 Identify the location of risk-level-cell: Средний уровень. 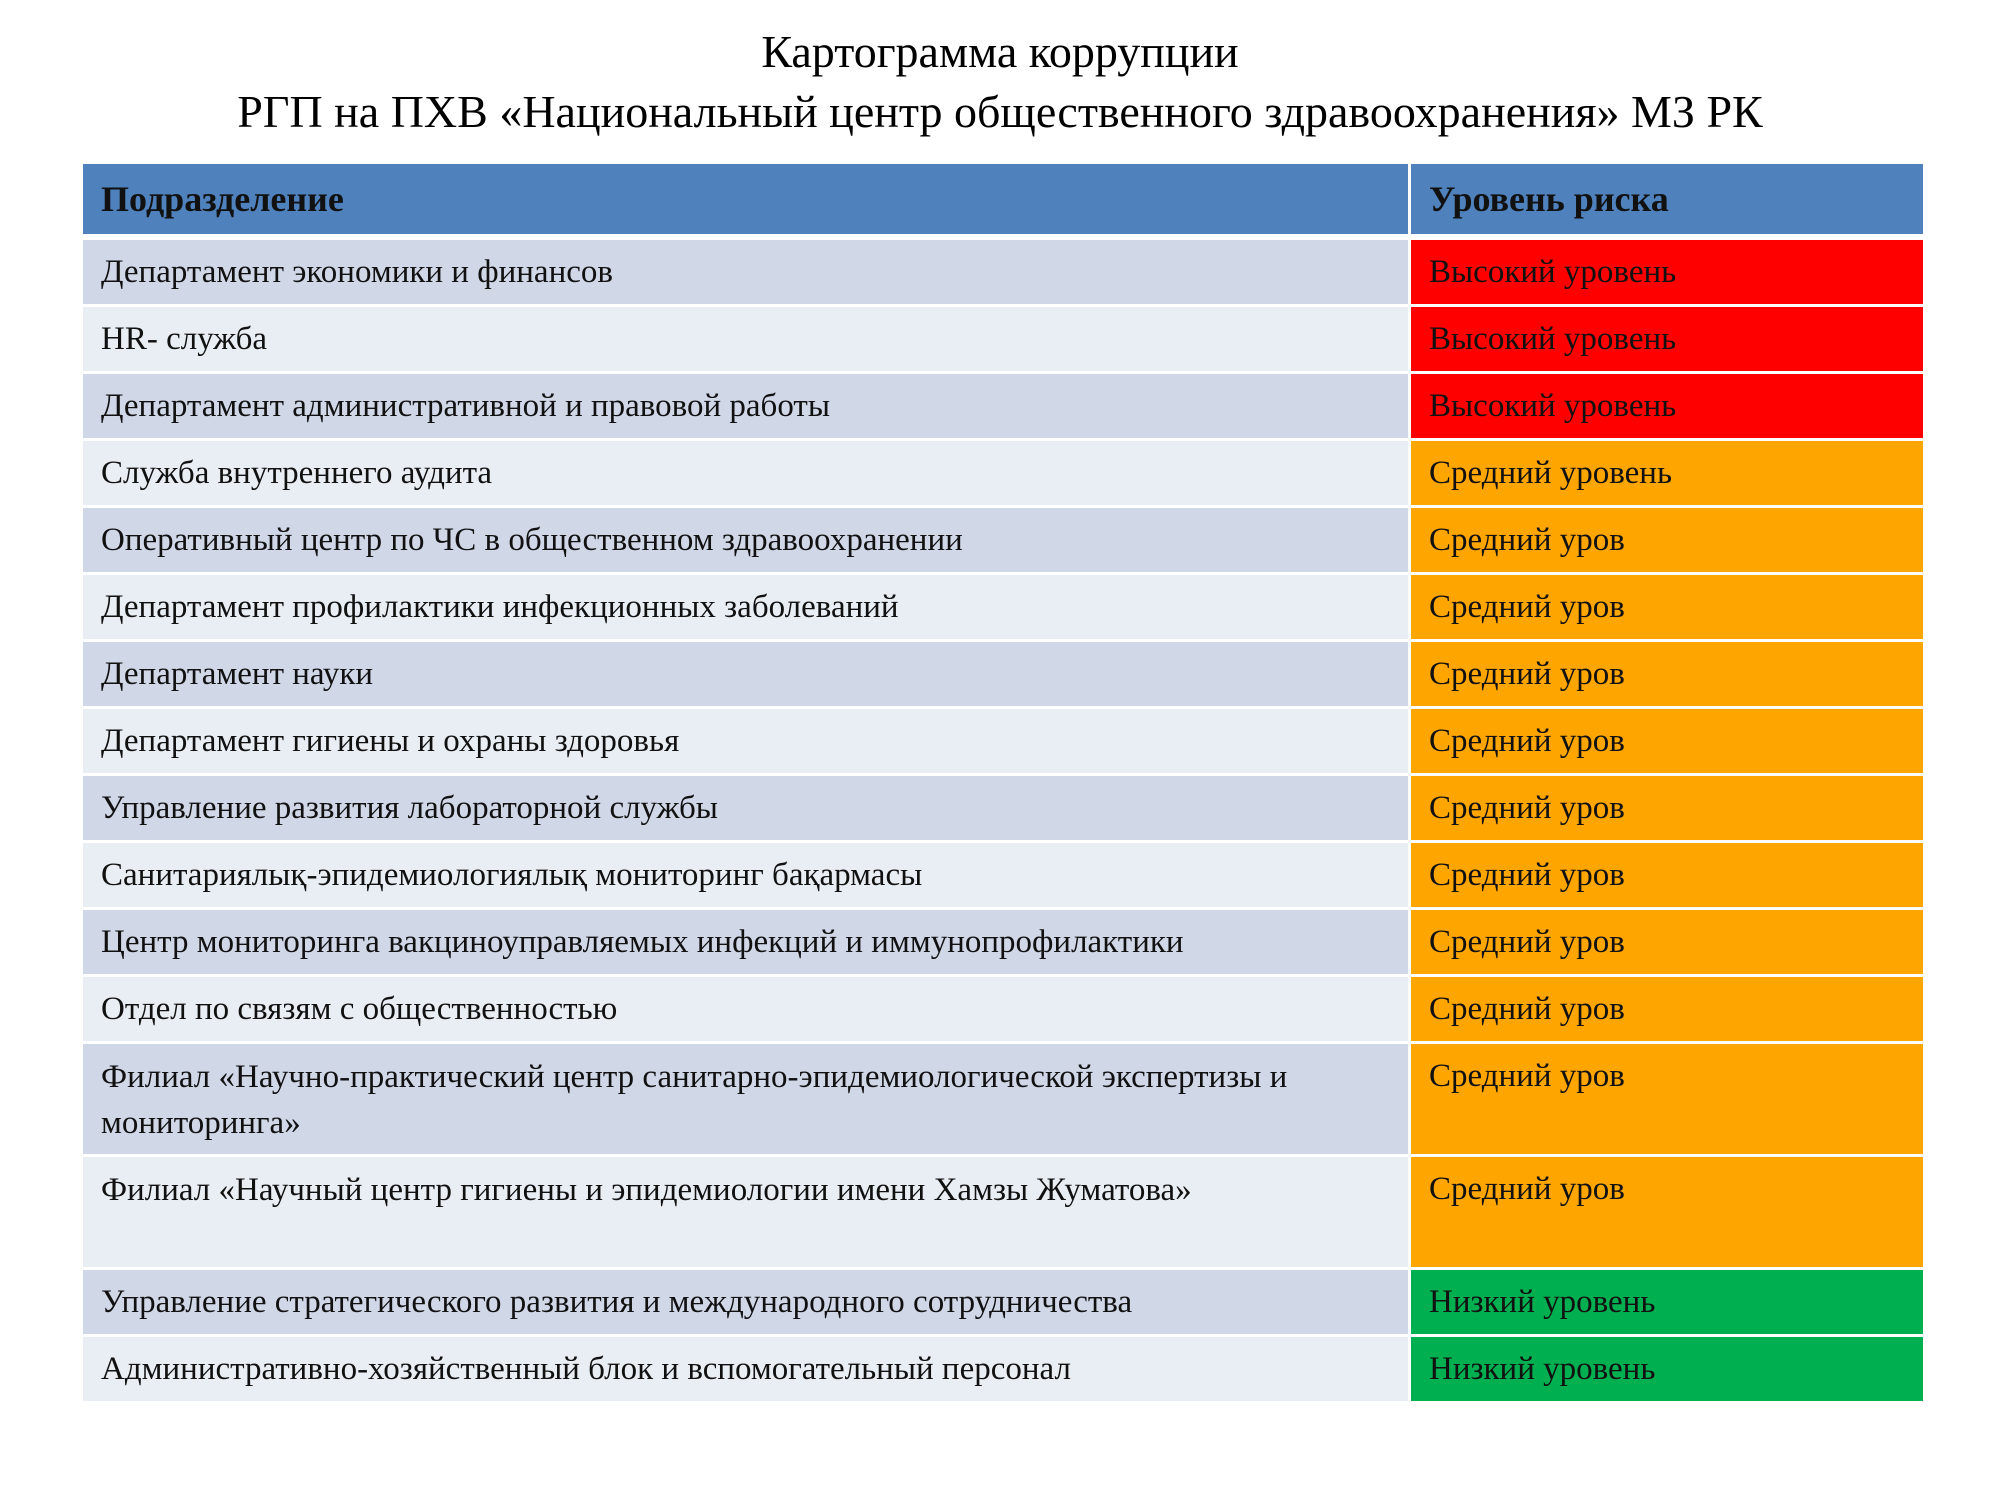
(1667, 473).